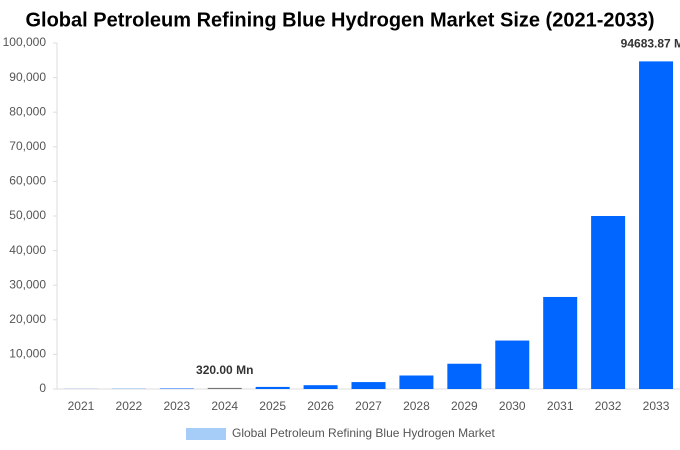  I want to click on y-tick-label: 80,000, so click(27, 111).